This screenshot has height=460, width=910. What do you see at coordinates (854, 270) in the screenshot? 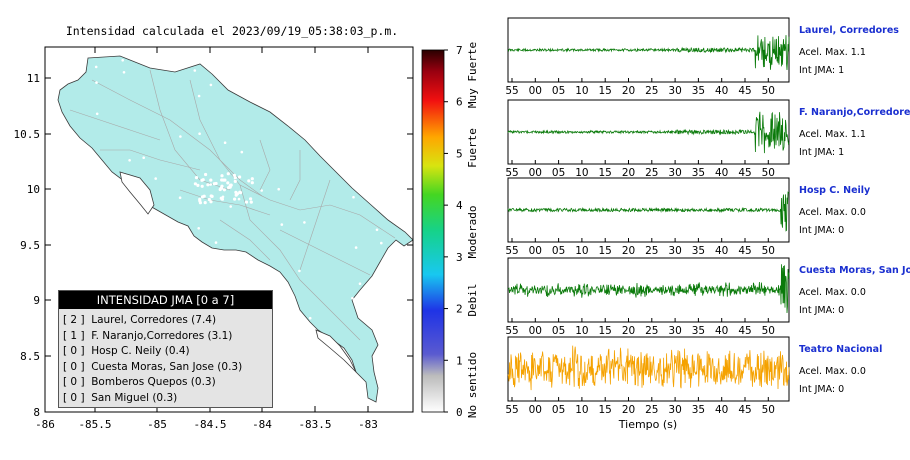
I see `station-name: Cuesta Moras, San Jose` at bounding box center [854, 270].